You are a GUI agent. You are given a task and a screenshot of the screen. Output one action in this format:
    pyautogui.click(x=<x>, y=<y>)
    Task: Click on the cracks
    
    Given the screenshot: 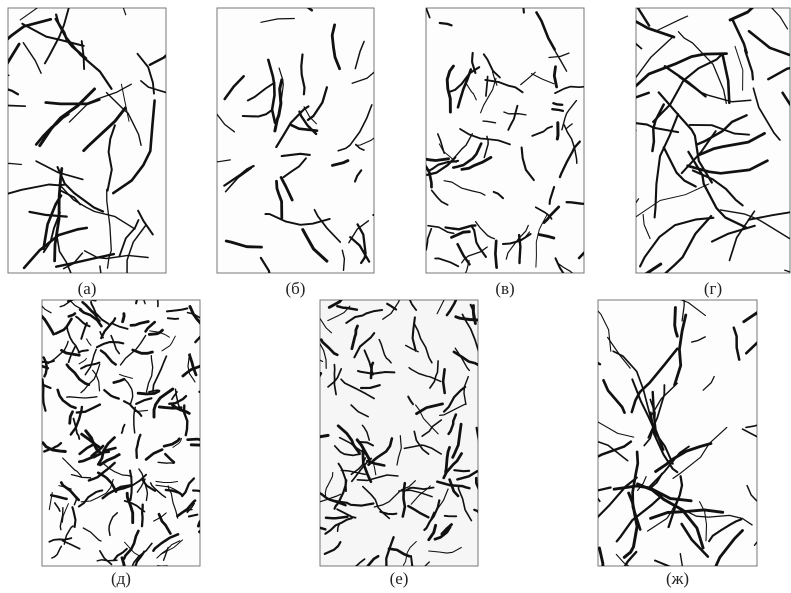 What is the action you would take?
    pyautogui.click(x=713, y=140)
    